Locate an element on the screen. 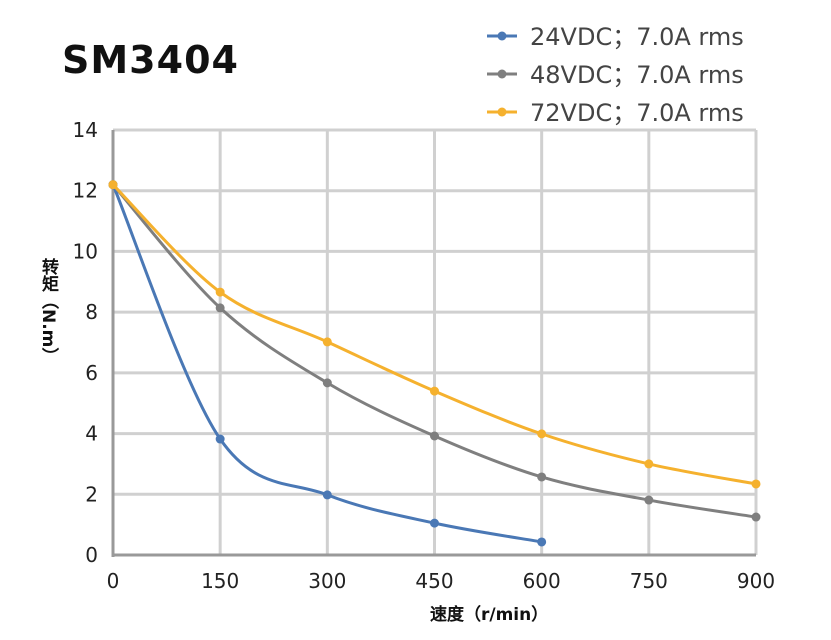  legend-label: 48VDC；7.0A rms is located at coordinates (637, 75).